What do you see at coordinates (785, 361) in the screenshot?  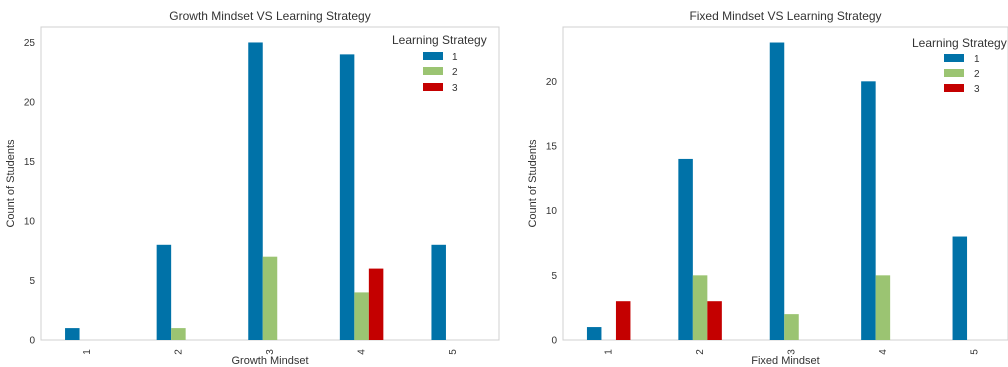 I see `x-axis-label: Fixed Mindset` at bounding box center [785, 361].